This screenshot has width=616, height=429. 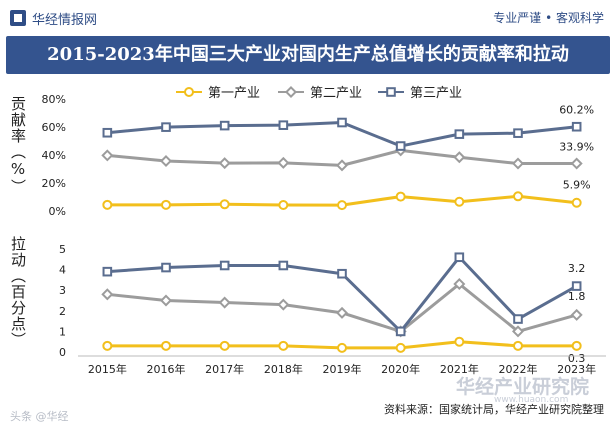 What do you see at coordinates (224, 369) in the screenshot?
I see `x-tick-label-2: 2017年` at bounding box center [224, 369].